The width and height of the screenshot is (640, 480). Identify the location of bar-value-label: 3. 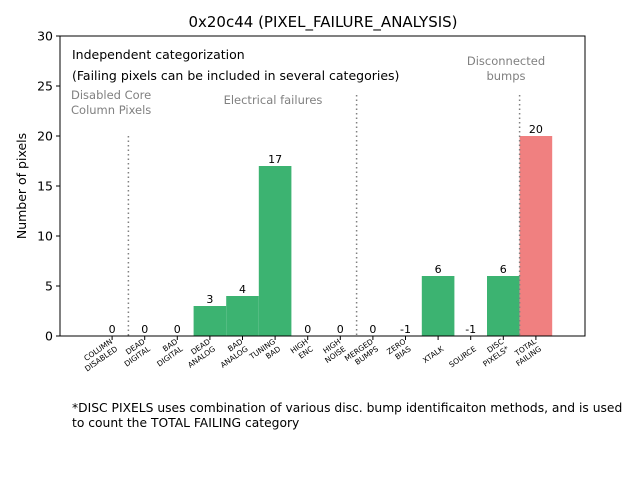
(209, 299).